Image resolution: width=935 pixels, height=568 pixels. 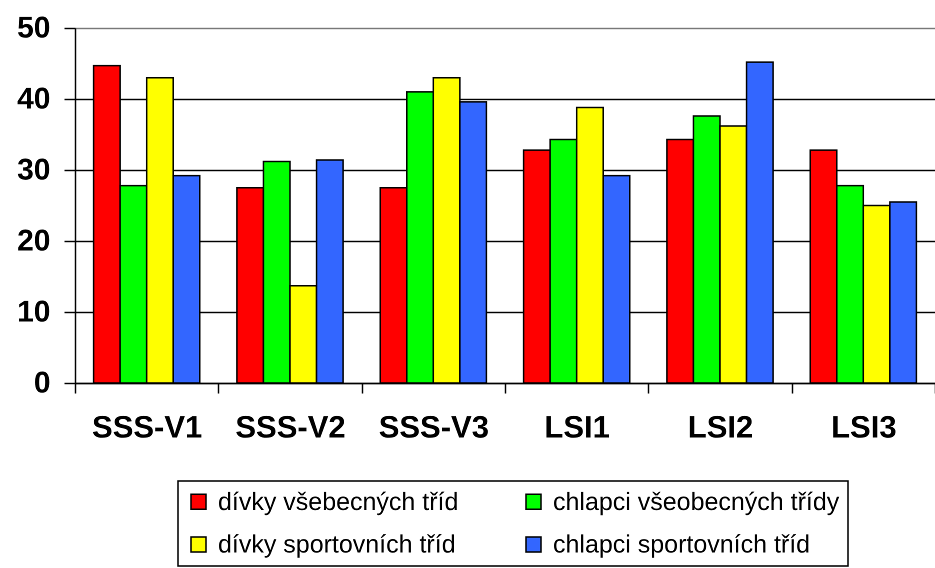 What do you see at coordinates (33, 28) in the screenshot?
I see `y-tick-label: 50` at bounding box center [33, 28].